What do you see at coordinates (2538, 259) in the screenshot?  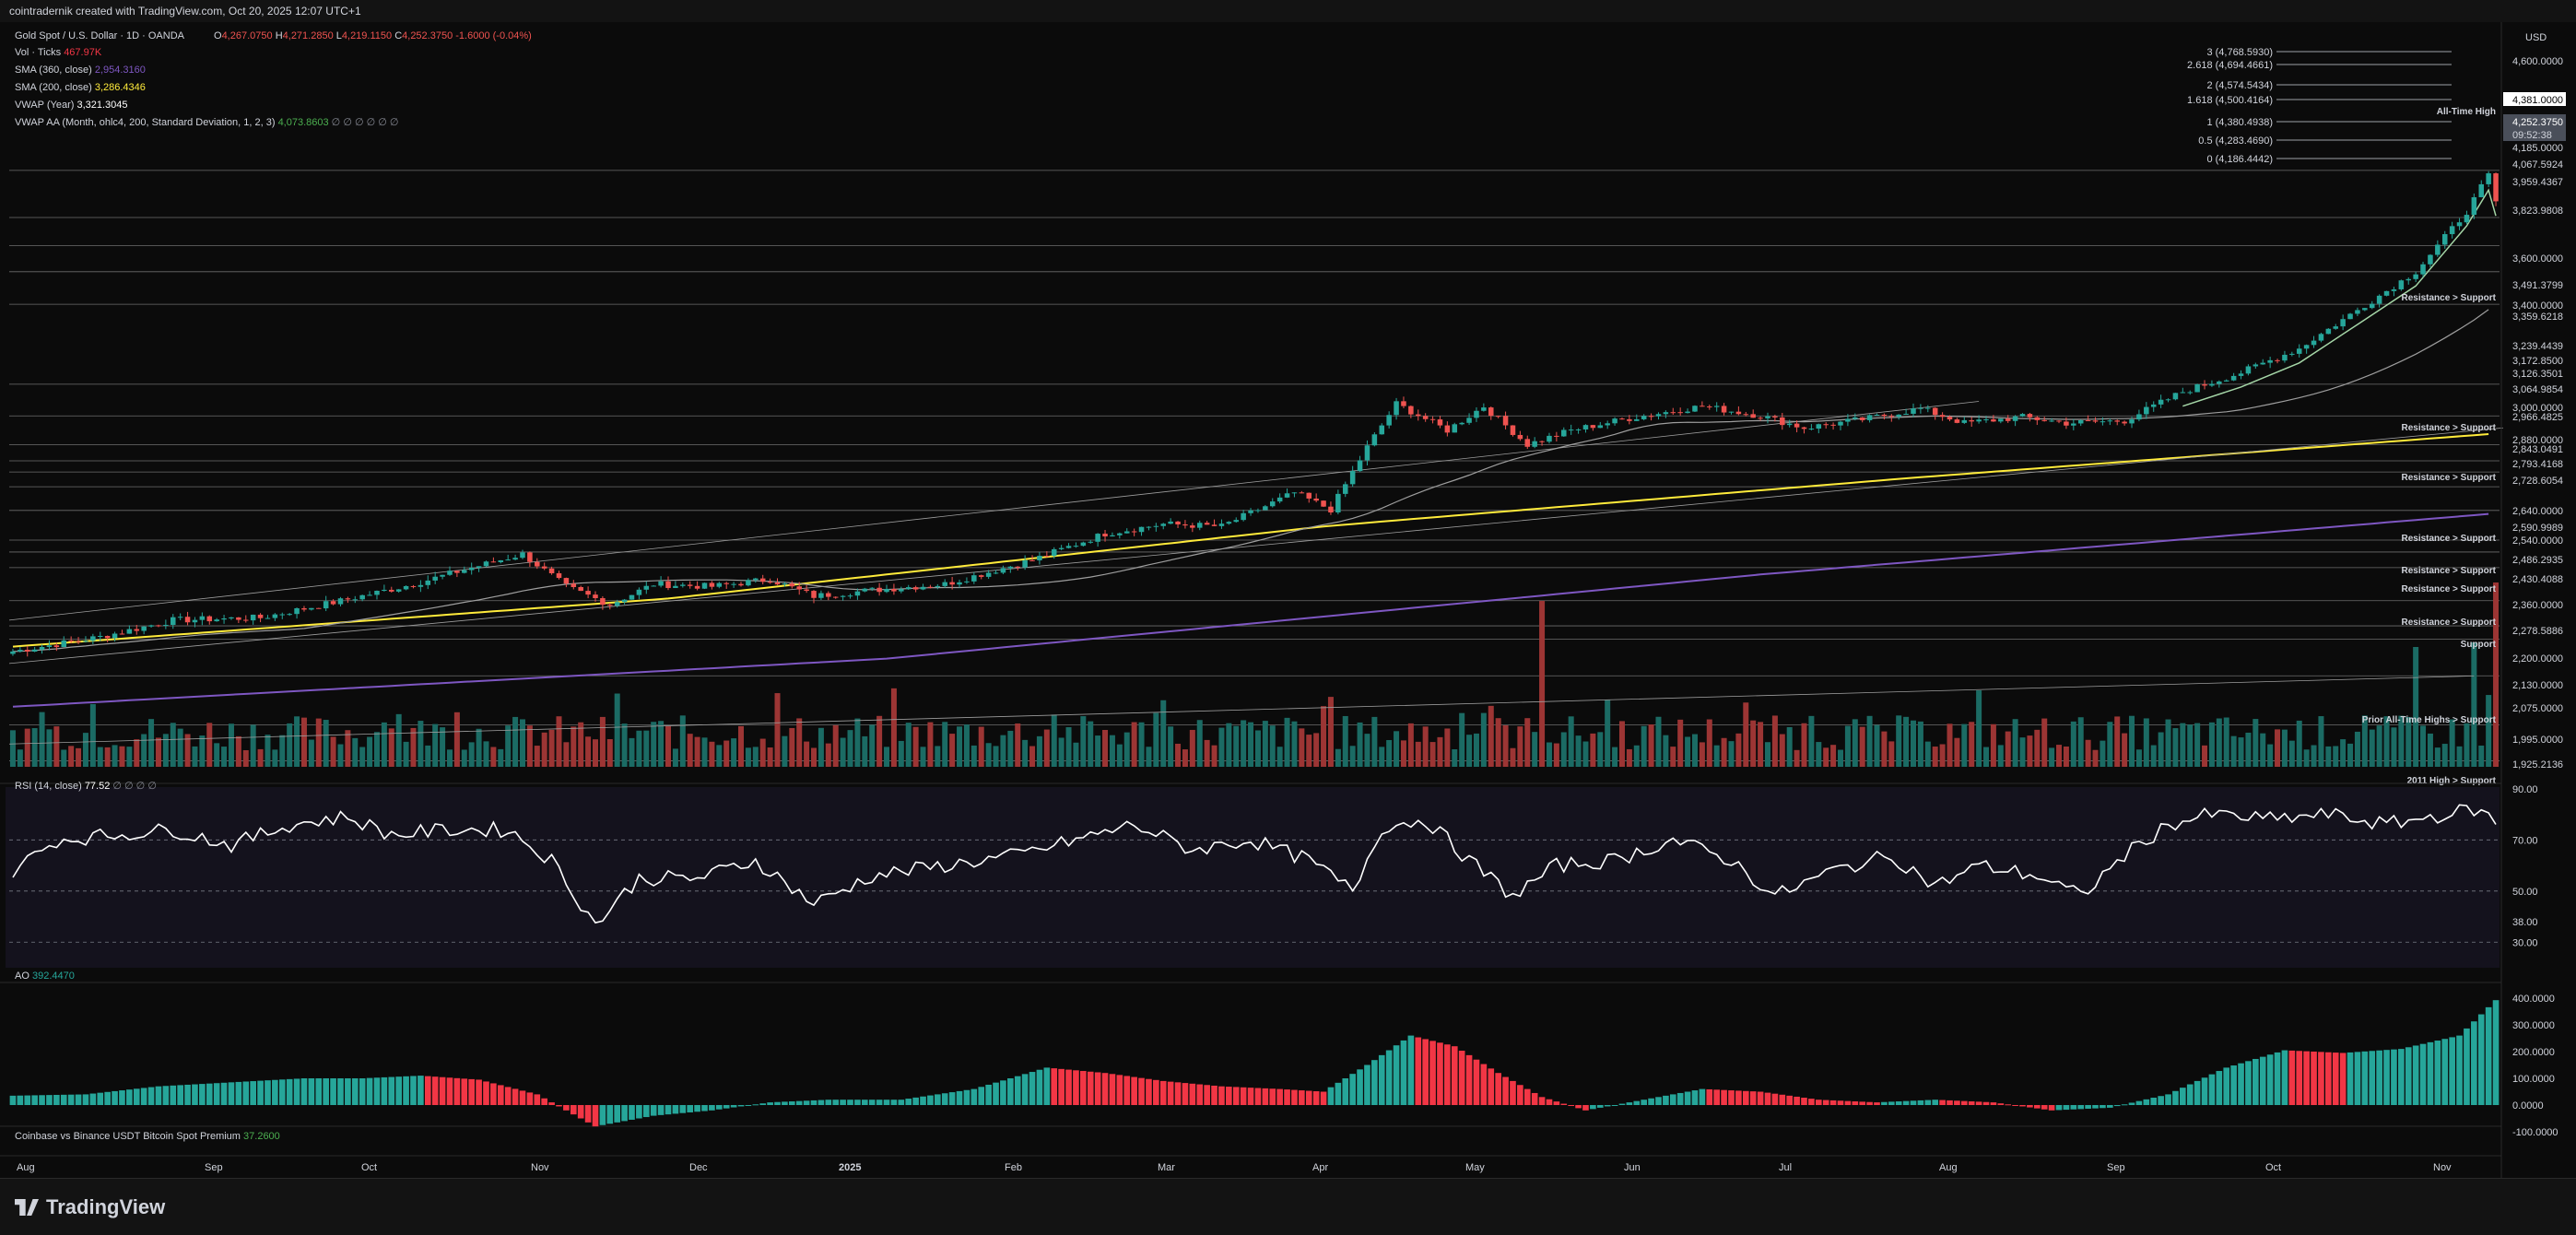 I see `price-tick-label: 3,600.0000` at bounding box center [2538, 259].